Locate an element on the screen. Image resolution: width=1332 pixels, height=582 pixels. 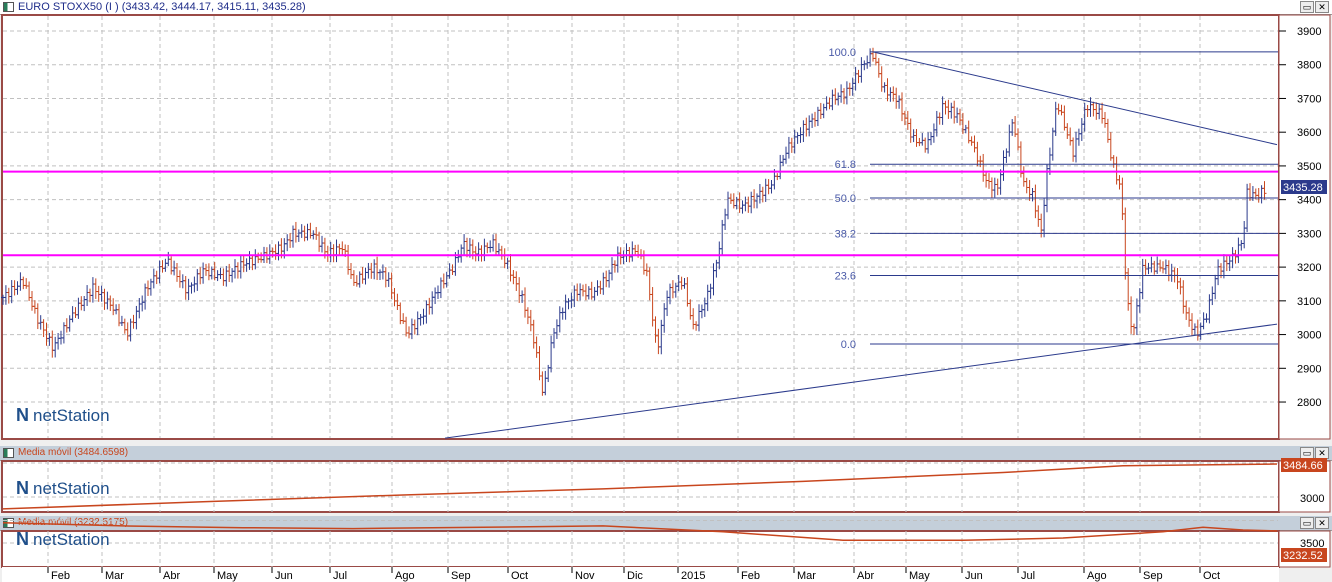
ma2-line is located at coordinates (640, 532).